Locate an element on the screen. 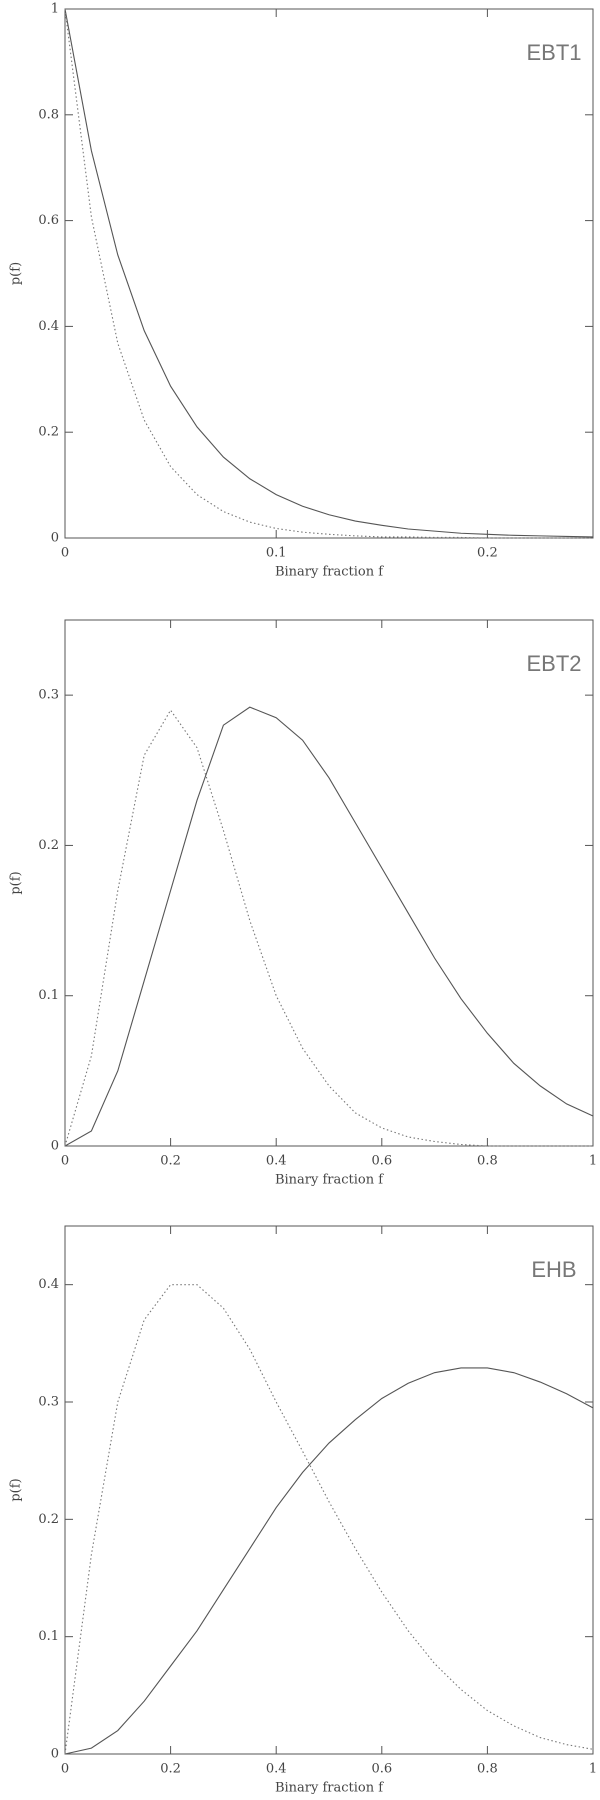  y-tick-label: 0.8 is located at coordinates (48, 114).